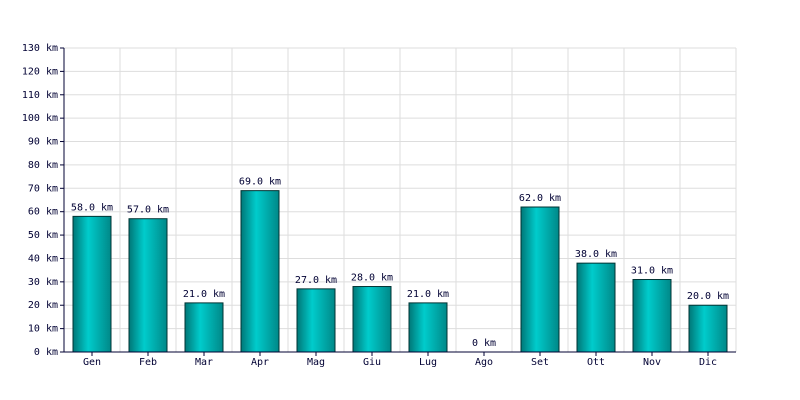 This screenshot has width=800, height=400. I want to click on x-tick-label: Nov, so click(652, 362).